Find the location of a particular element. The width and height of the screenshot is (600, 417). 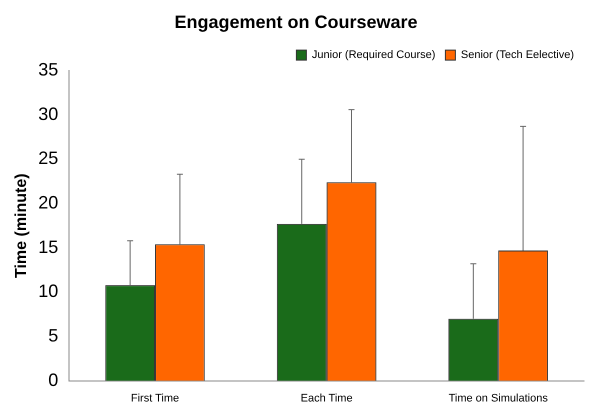

y-tick-label: 35 is located at coordinates (48, 70).